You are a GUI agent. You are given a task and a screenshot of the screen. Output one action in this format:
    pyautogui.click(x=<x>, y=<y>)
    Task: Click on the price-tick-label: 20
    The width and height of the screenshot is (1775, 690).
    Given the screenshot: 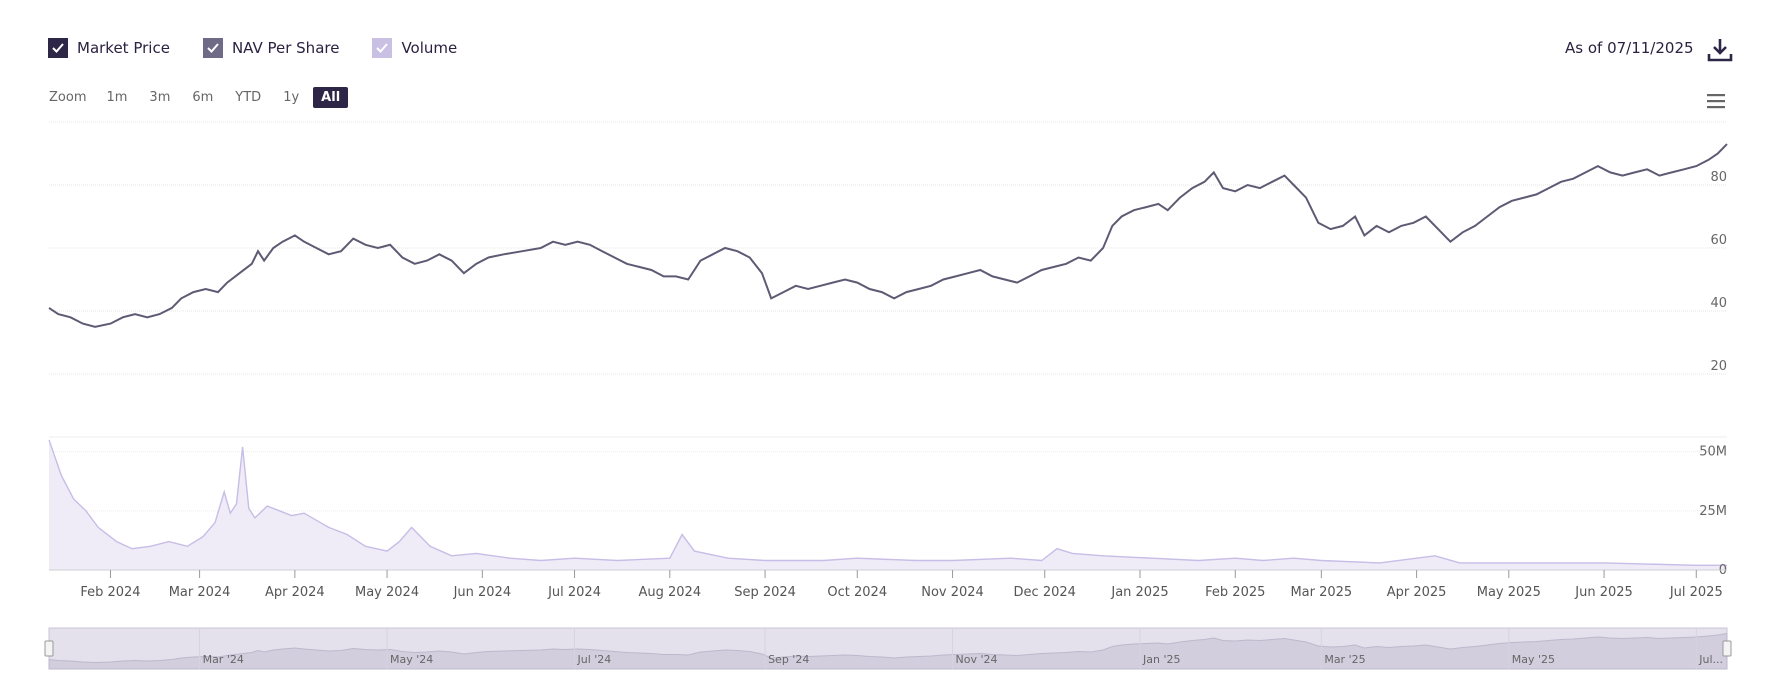 What is the action you would take?
    pyautogui.click(x=1718, y=366)
    